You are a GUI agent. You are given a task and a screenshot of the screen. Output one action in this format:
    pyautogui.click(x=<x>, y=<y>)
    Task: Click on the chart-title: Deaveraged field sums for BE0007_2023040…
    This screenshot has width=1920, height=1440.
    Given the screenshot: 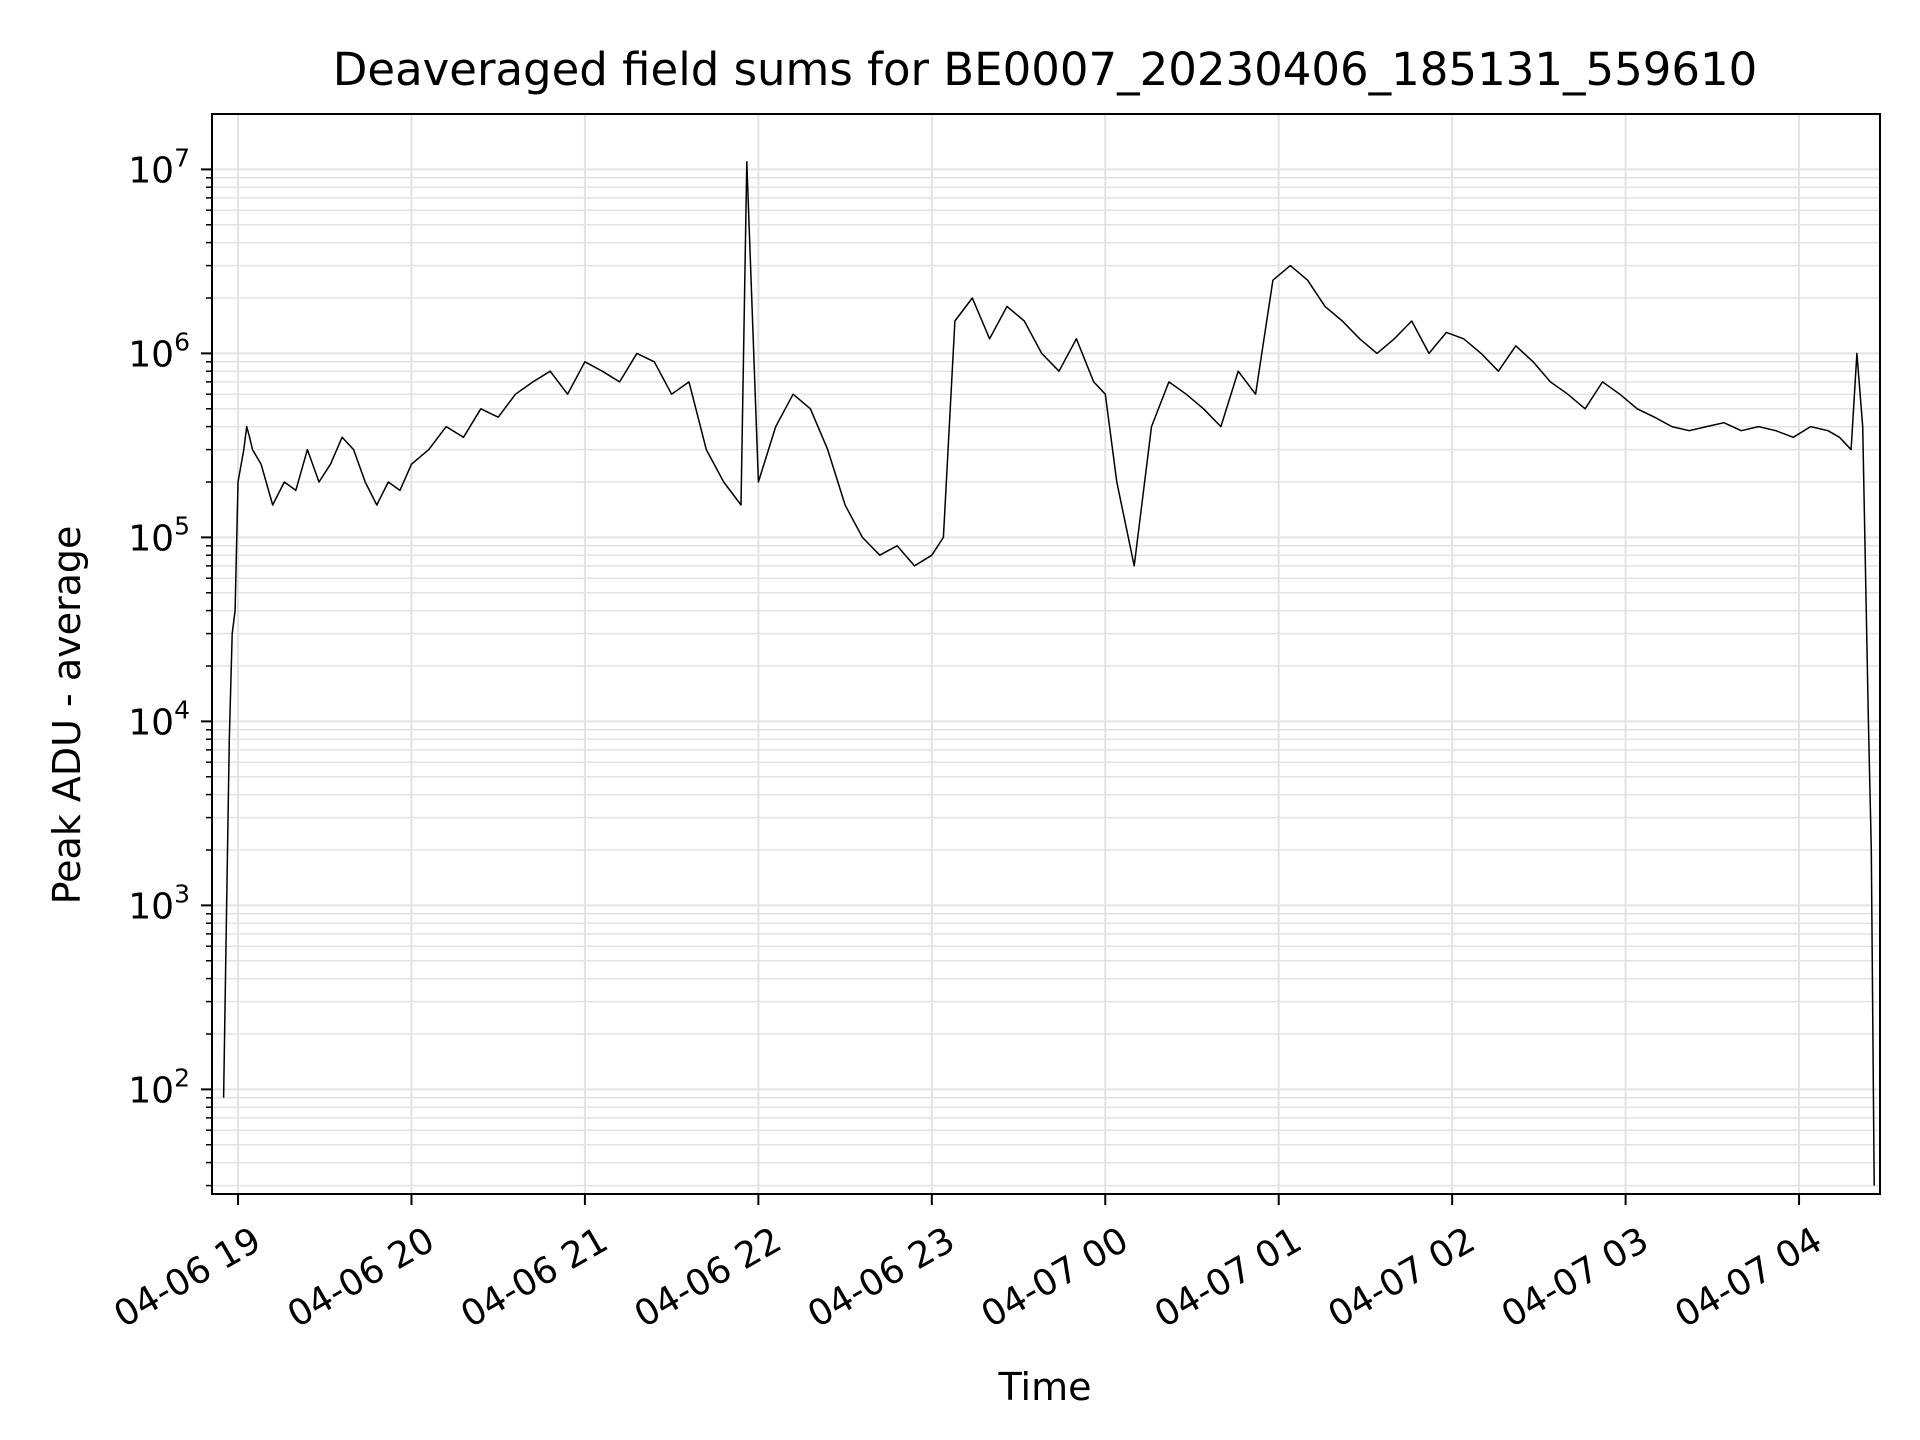 What is the action you would take?
    pyautogui.click(x=1045, y=69)
    